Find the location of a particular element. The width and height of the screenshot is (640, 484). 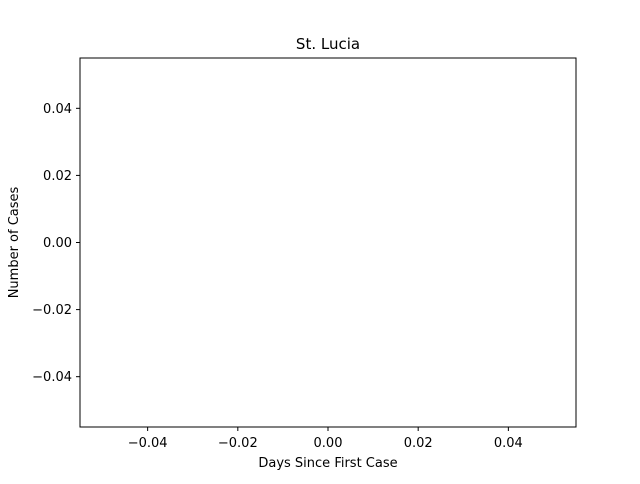

y-tick-label: 0.00 is located at coordinates (57, 243).